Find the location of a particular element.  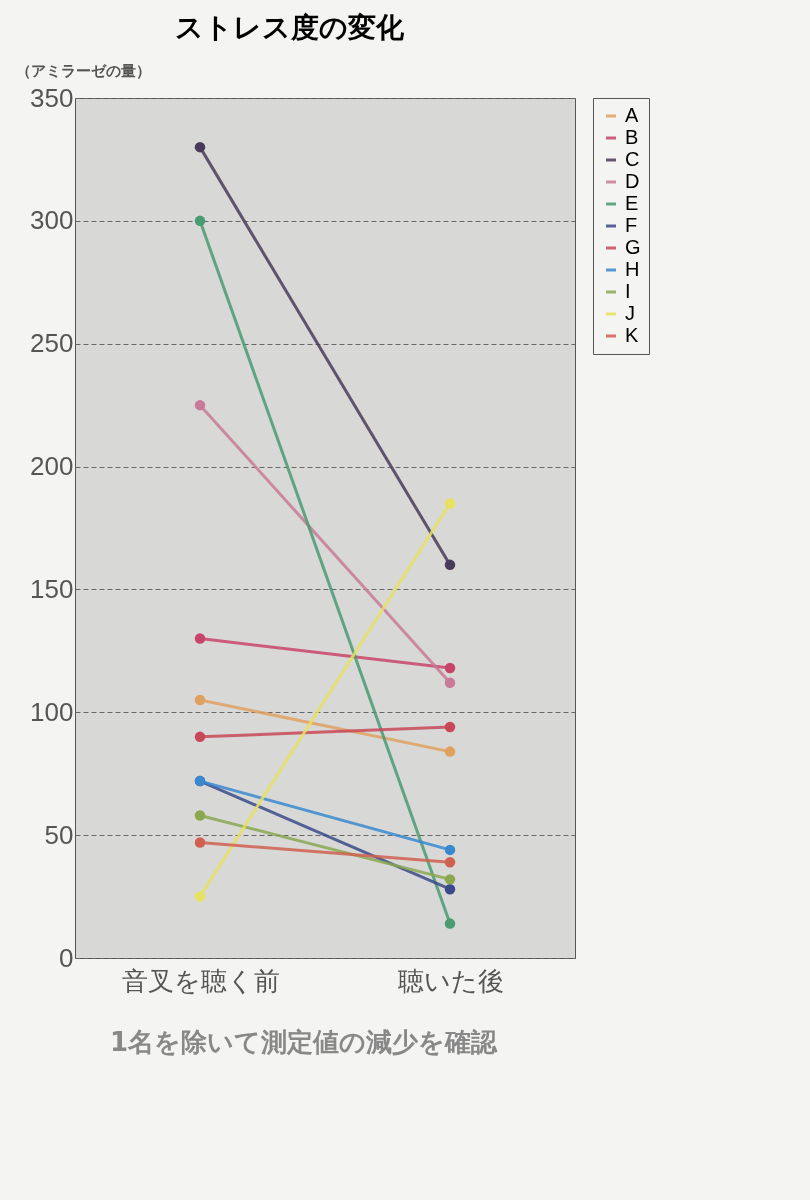

legend-label: H is located at coordinates (632, 269).